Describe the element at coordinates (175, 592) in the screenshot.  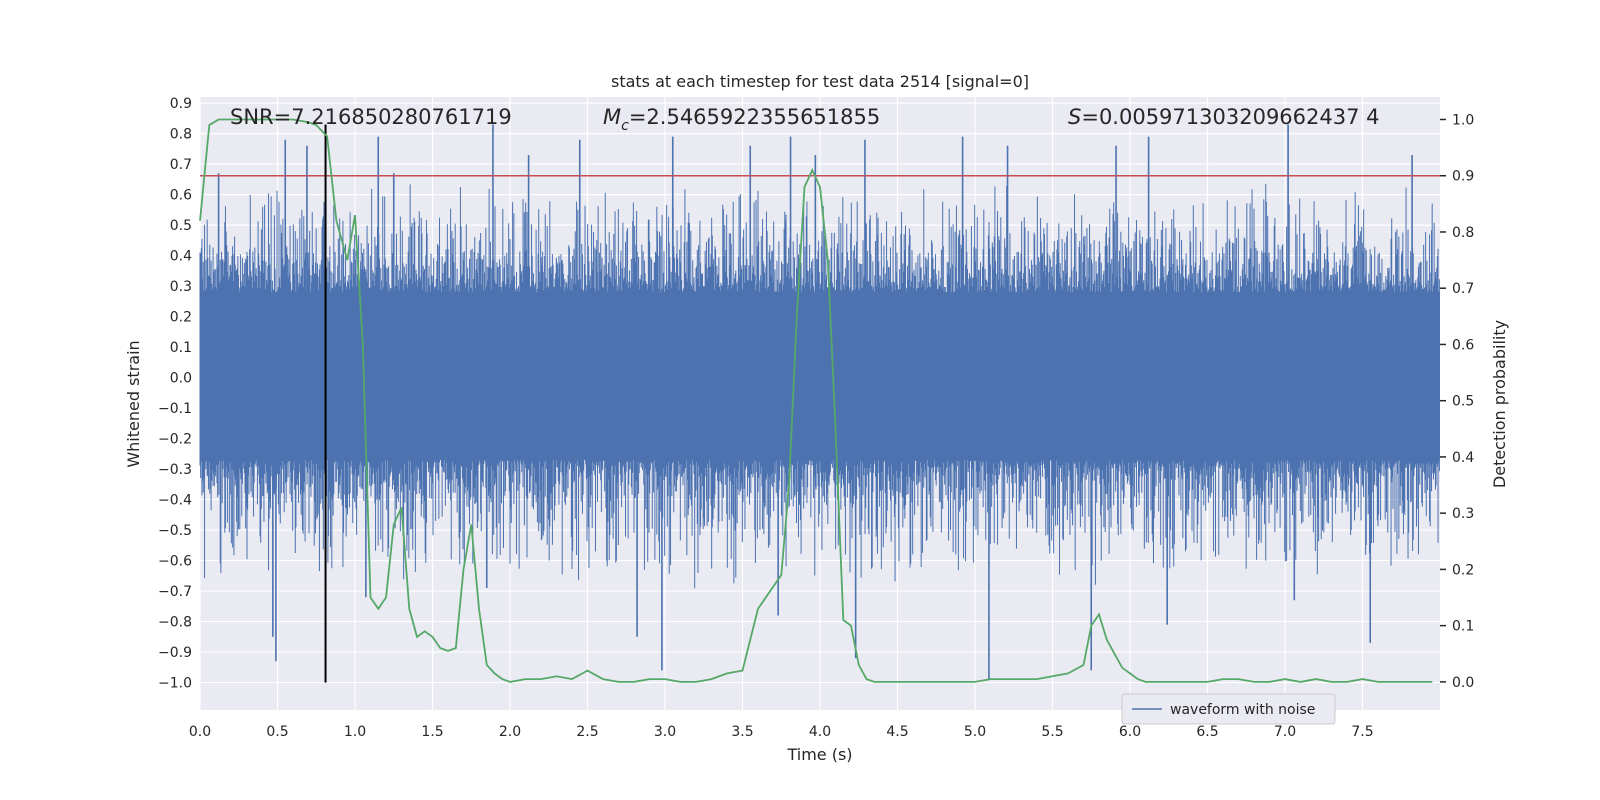
I see `y-tick-label: −0.7` at that location.